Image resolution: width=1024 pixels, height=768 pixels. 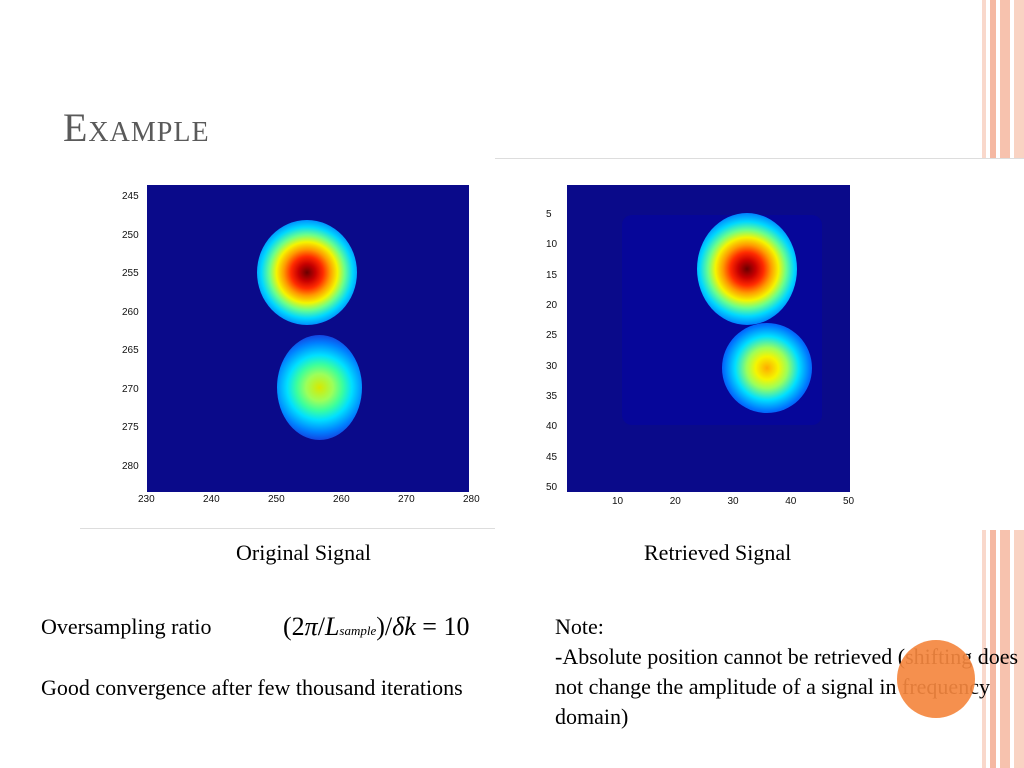 I want to click on formula-pi: π, so click(x=311, y=626).